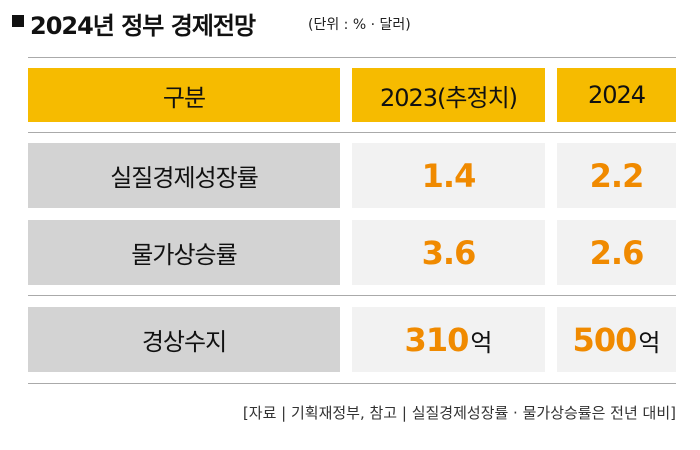  I want to click on header-cell: 구분, so click(184, 95).